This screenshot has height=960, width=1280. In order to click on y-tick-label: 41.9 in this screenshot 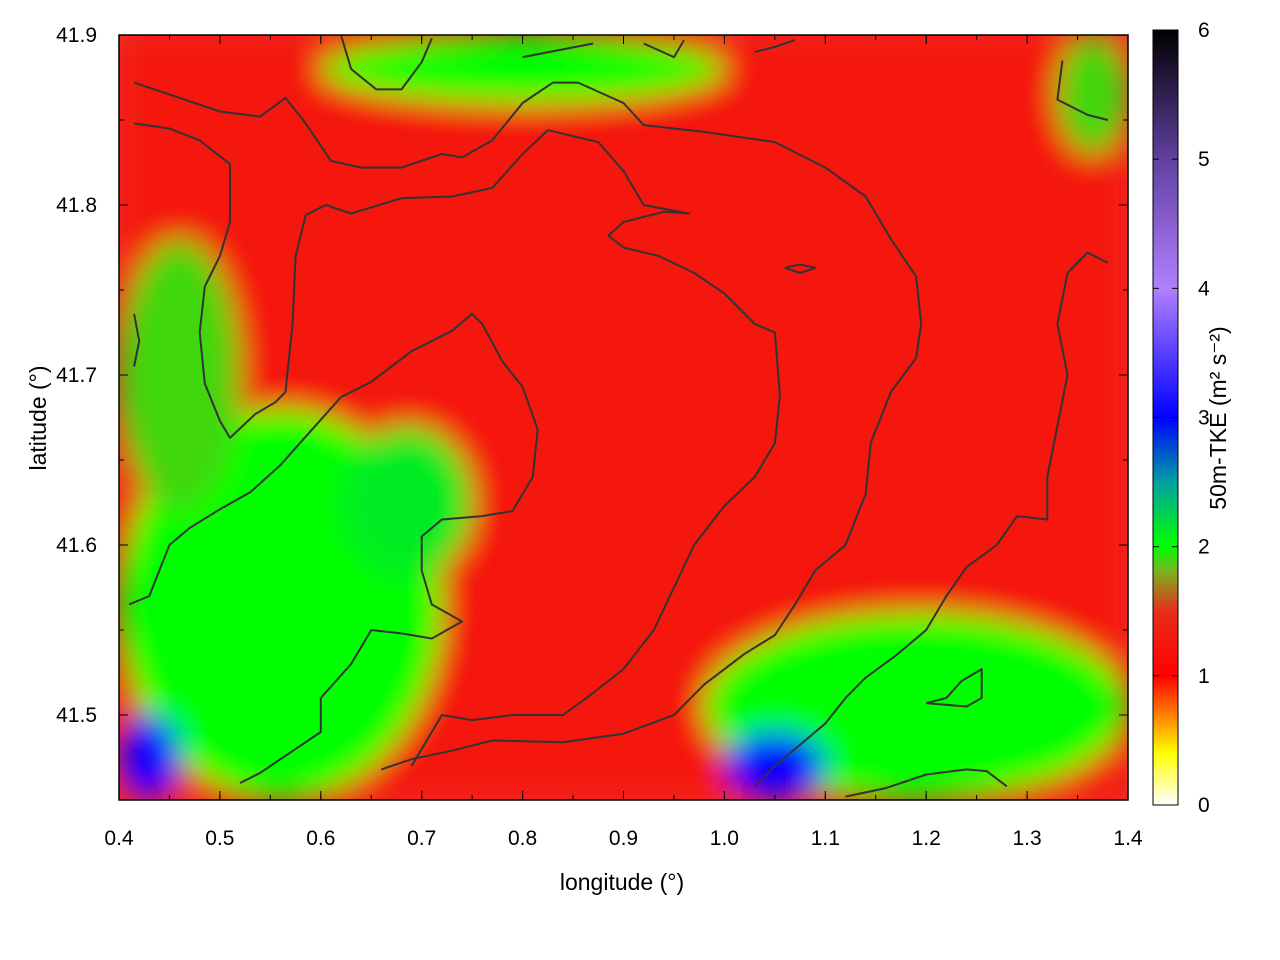, I will do `click(76, 35)`.